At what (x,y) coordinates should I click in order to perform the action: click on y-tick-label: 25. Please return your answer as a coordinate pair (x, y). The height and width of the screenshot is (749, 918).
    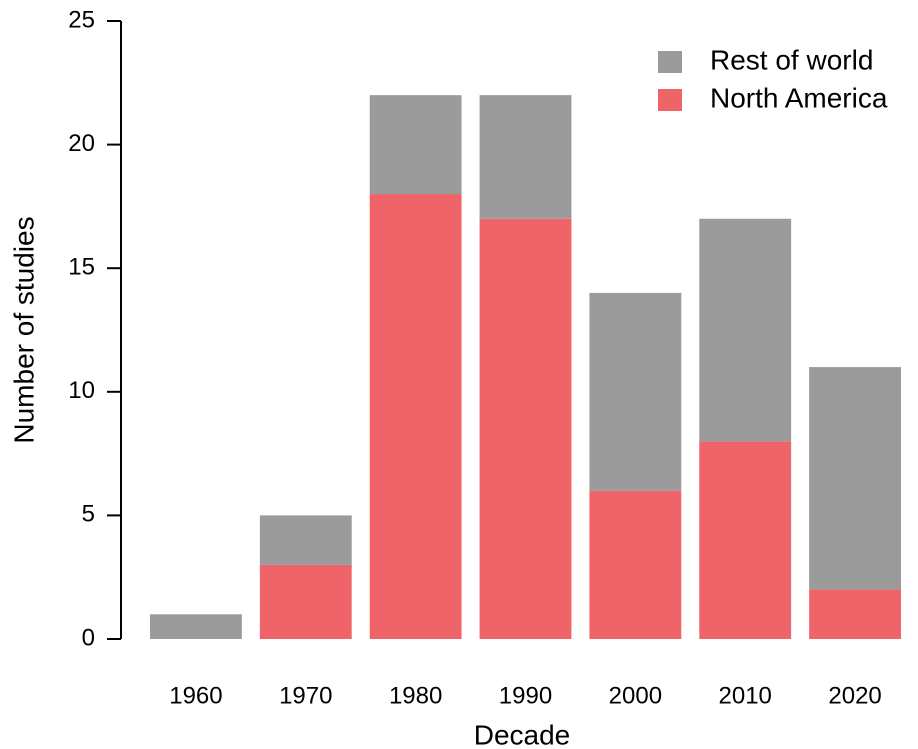
    Looking at the image, I should click on (81, 19).